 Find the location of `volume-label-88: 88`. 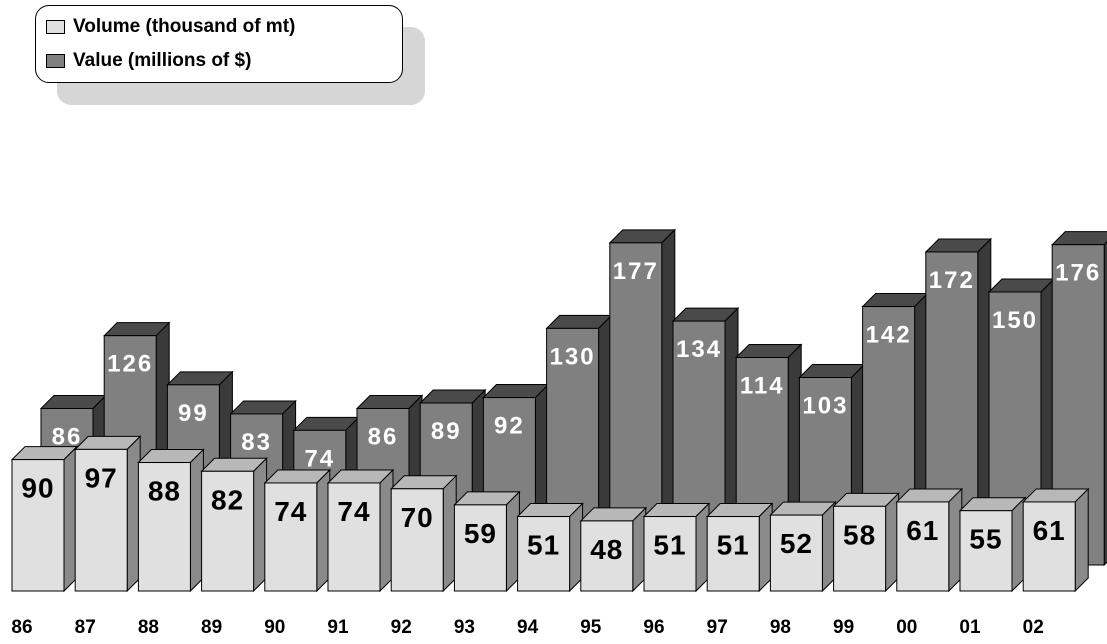

volume-label-88: 88 is located at coordinates (164, 491).